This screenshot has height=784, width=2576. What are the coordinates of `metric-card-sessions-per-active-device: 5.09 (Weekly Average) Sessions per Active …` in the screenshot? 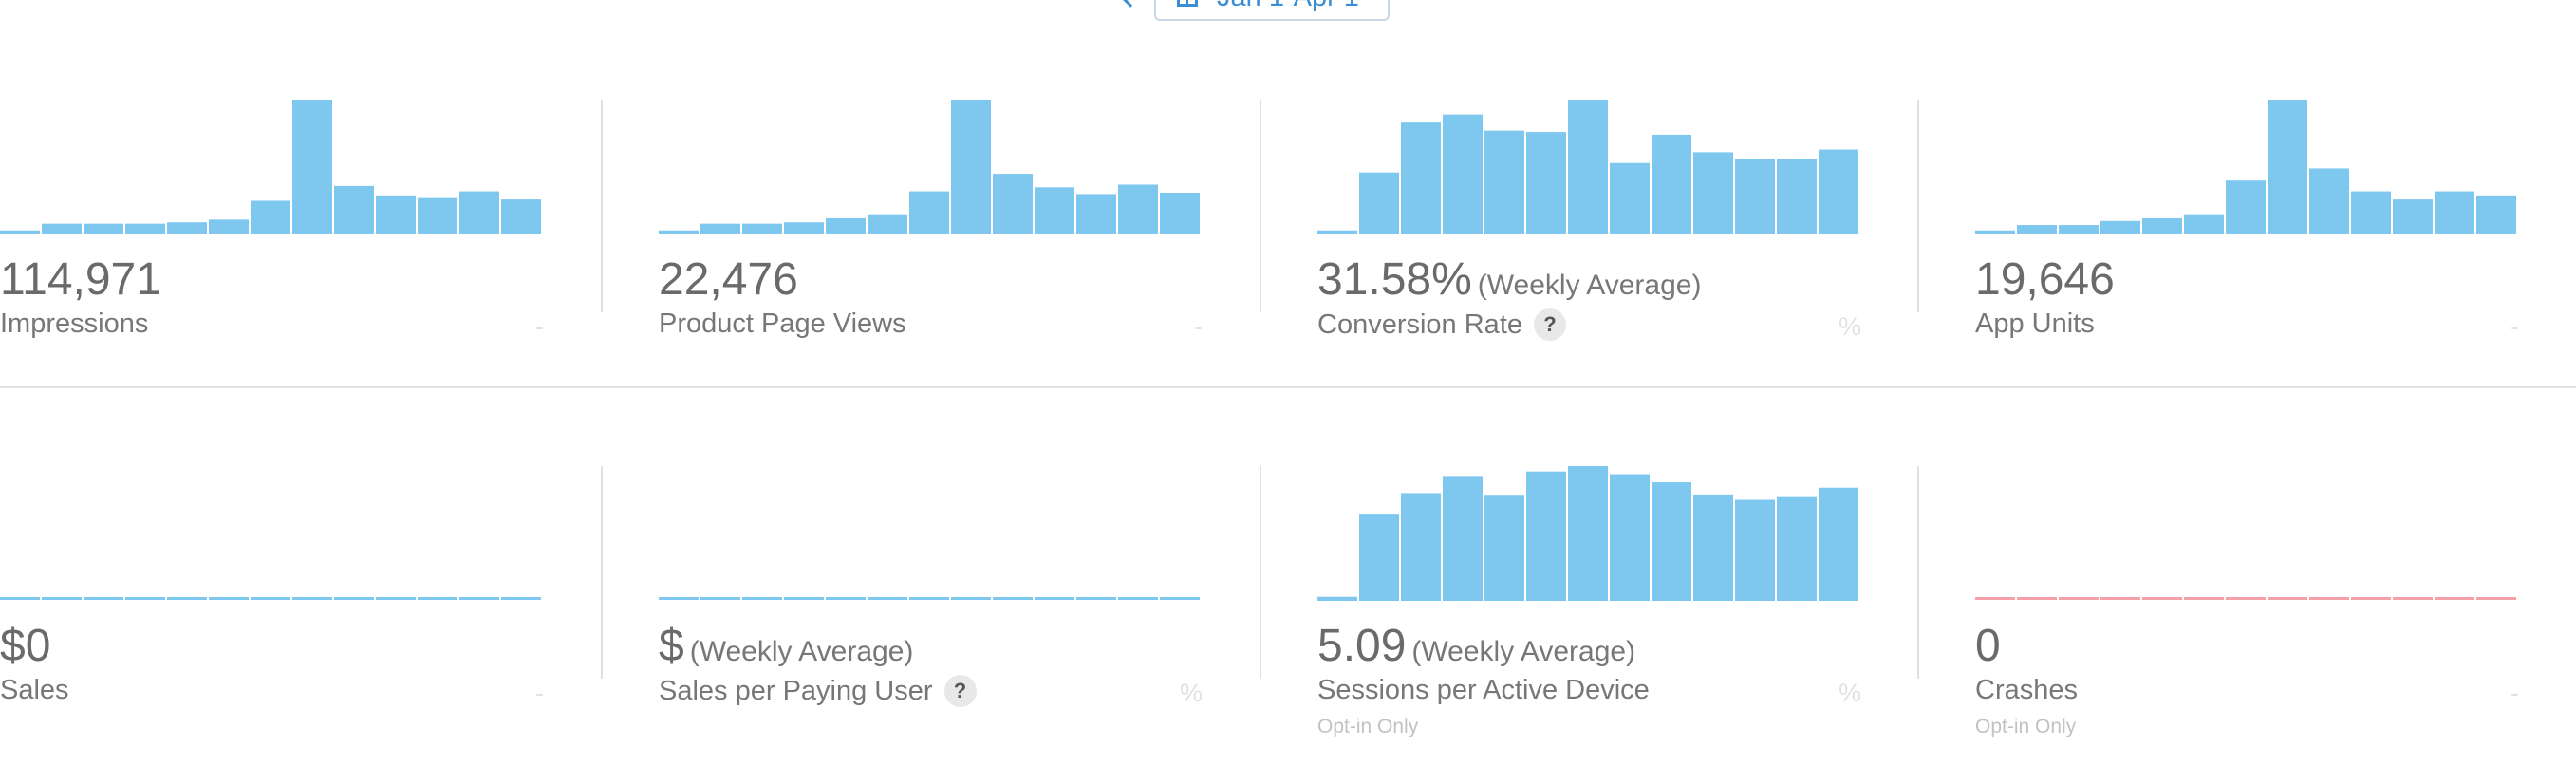 It's located at (1589, 603).